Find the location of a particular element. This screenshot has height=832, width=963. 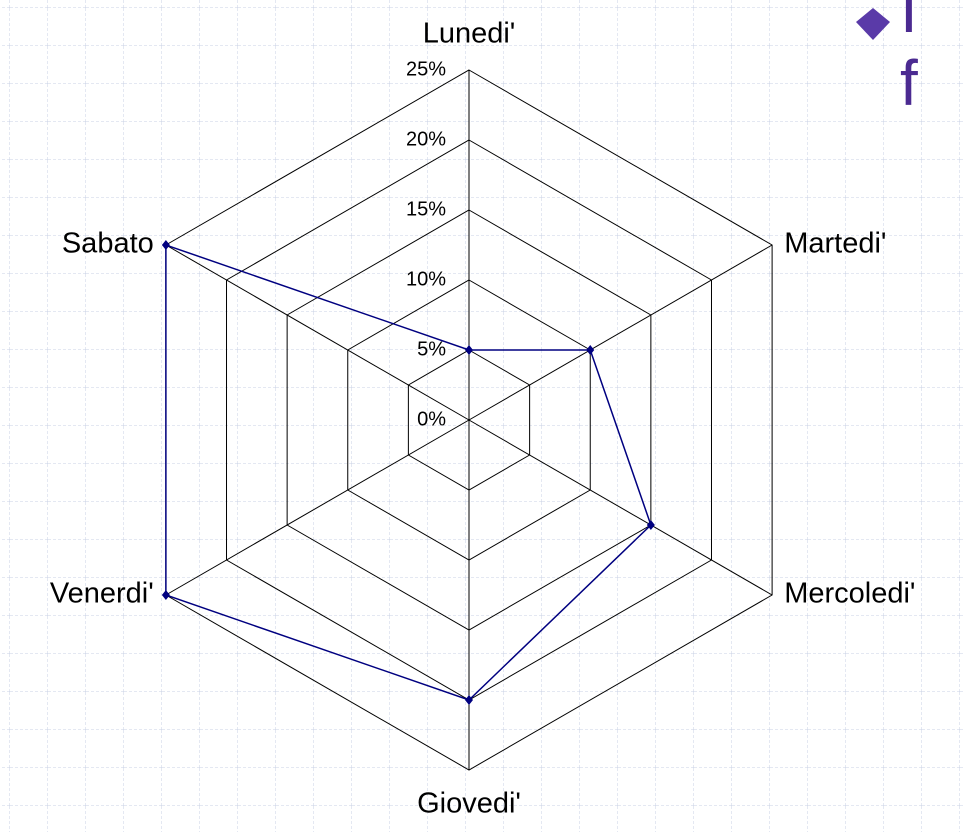

slide-text: f is located at coordinates (909, 83).